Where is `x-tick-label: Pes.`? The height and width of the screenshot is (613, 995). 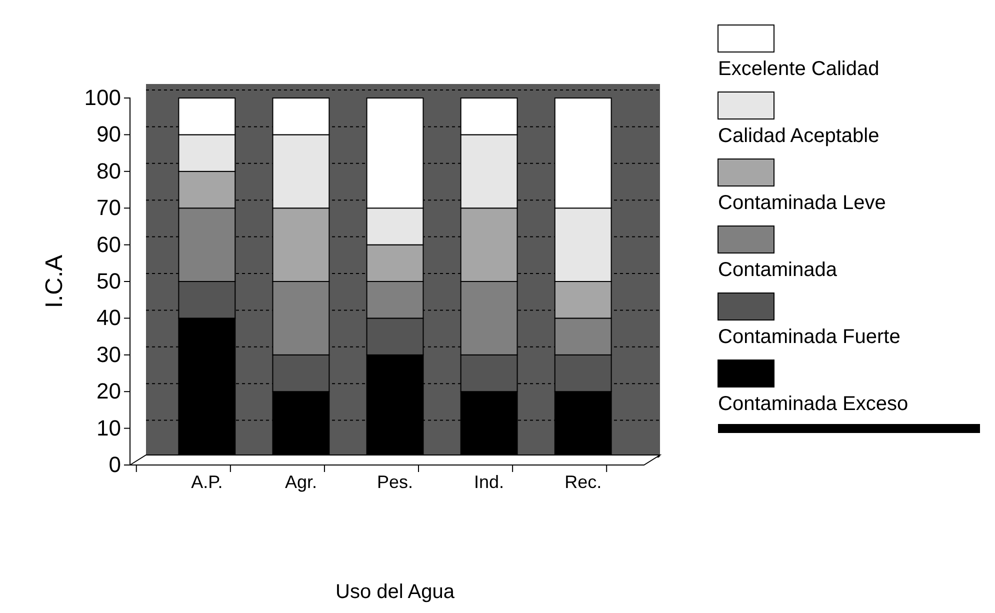 x-tick-label: Pes. is located at coordinates (395, 482).